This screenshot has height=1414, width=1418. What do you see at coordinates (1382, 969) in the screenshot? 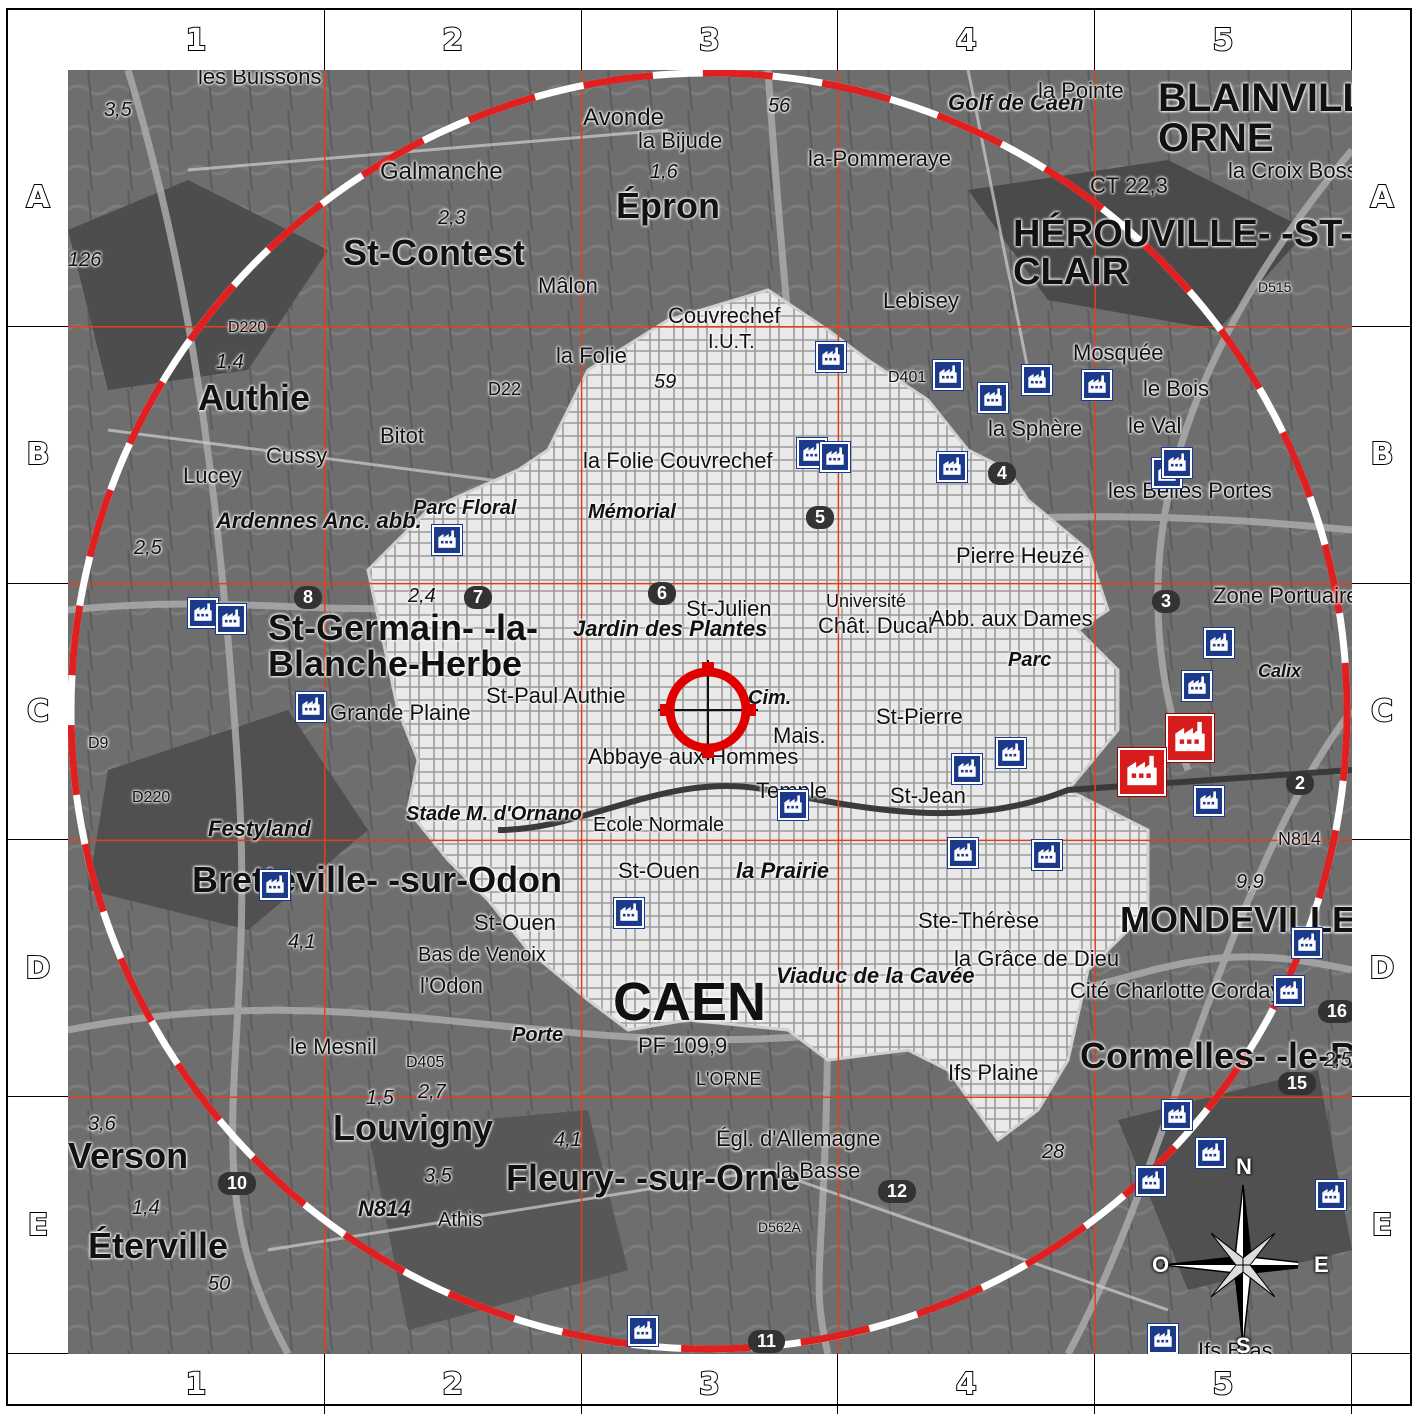
I see `right-label-D: D` at bounding box center [1382, 969].